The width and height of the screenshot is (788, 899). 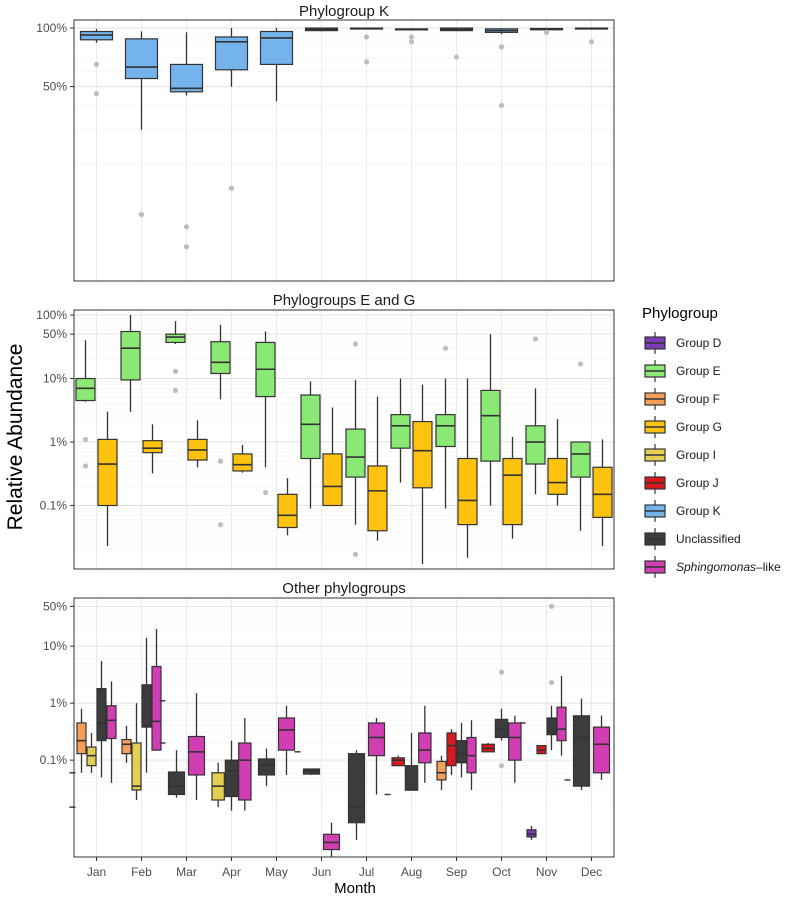 I want to click on panel-title: Phylogroups E and G, so click(x=344, y=300).